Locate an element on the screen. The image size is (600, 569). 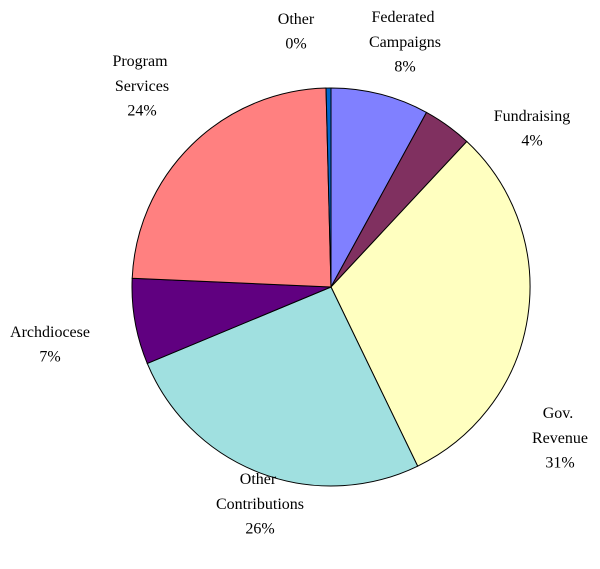
percent-label: 7% is located at coordinates (49, 357).